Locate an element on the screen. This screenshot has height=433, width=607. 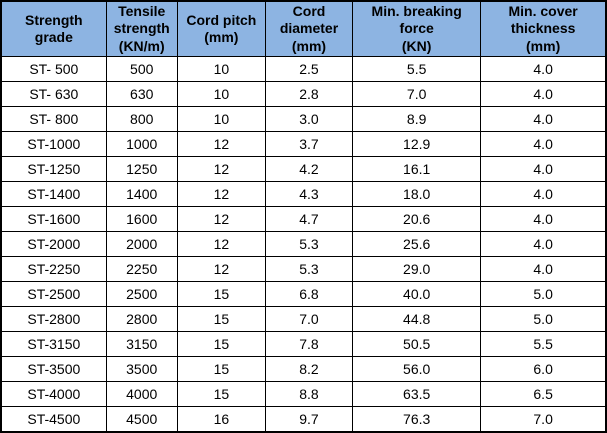
table-cell: 6.0 is located at coordinates (543, 369).